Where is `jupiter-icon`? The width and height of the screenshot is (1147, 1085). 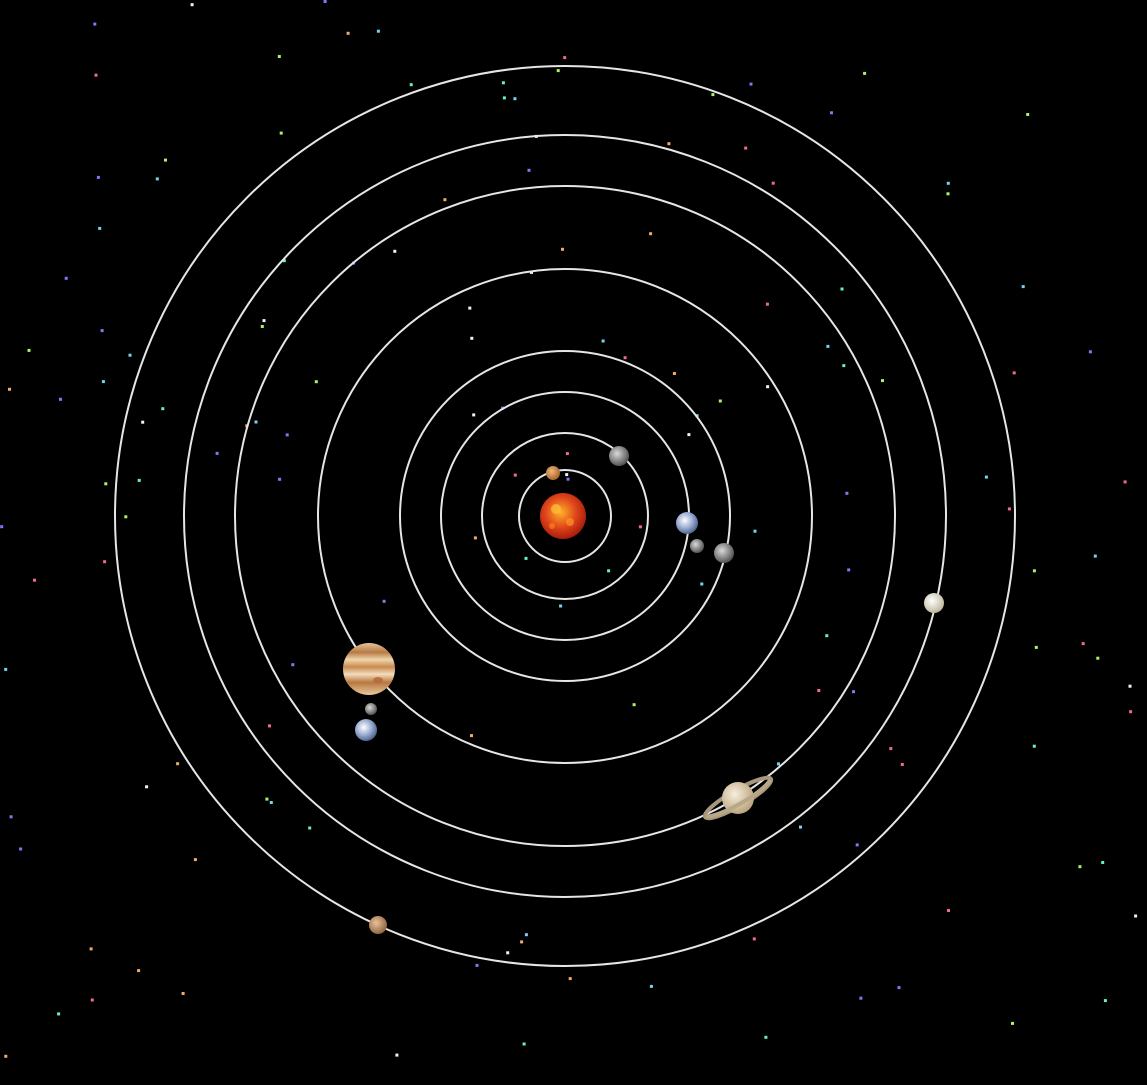
jupiter-icon is located at coordinates (369, 669).